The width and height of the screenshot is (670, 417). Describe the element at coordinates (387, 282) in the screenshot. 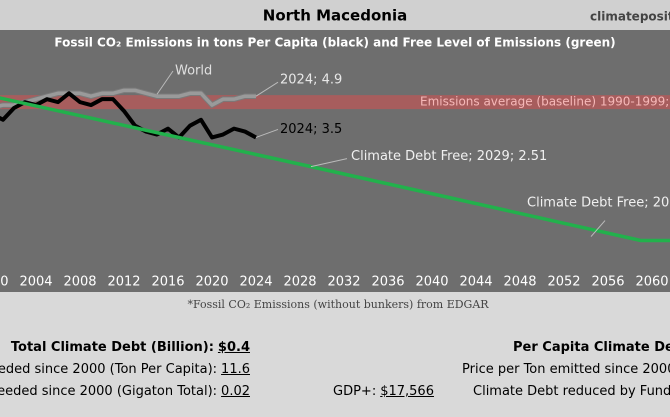

I see `x-tick-label: 2036` at that location.